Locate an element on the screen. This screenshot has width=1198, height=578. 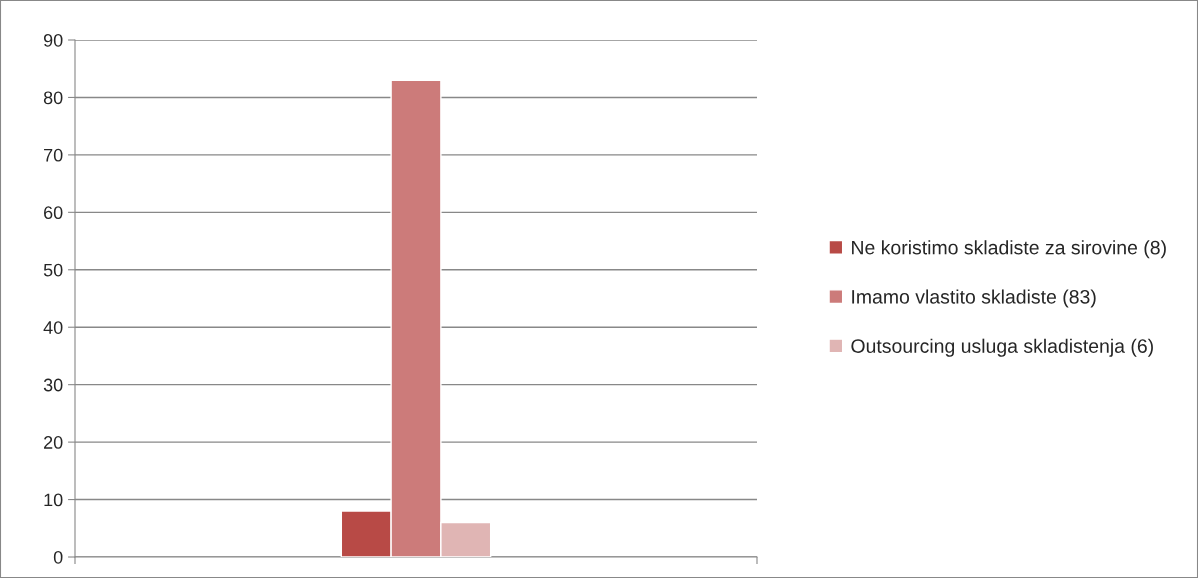
y-tick-label: 10 is located at coordinates (53, 500).